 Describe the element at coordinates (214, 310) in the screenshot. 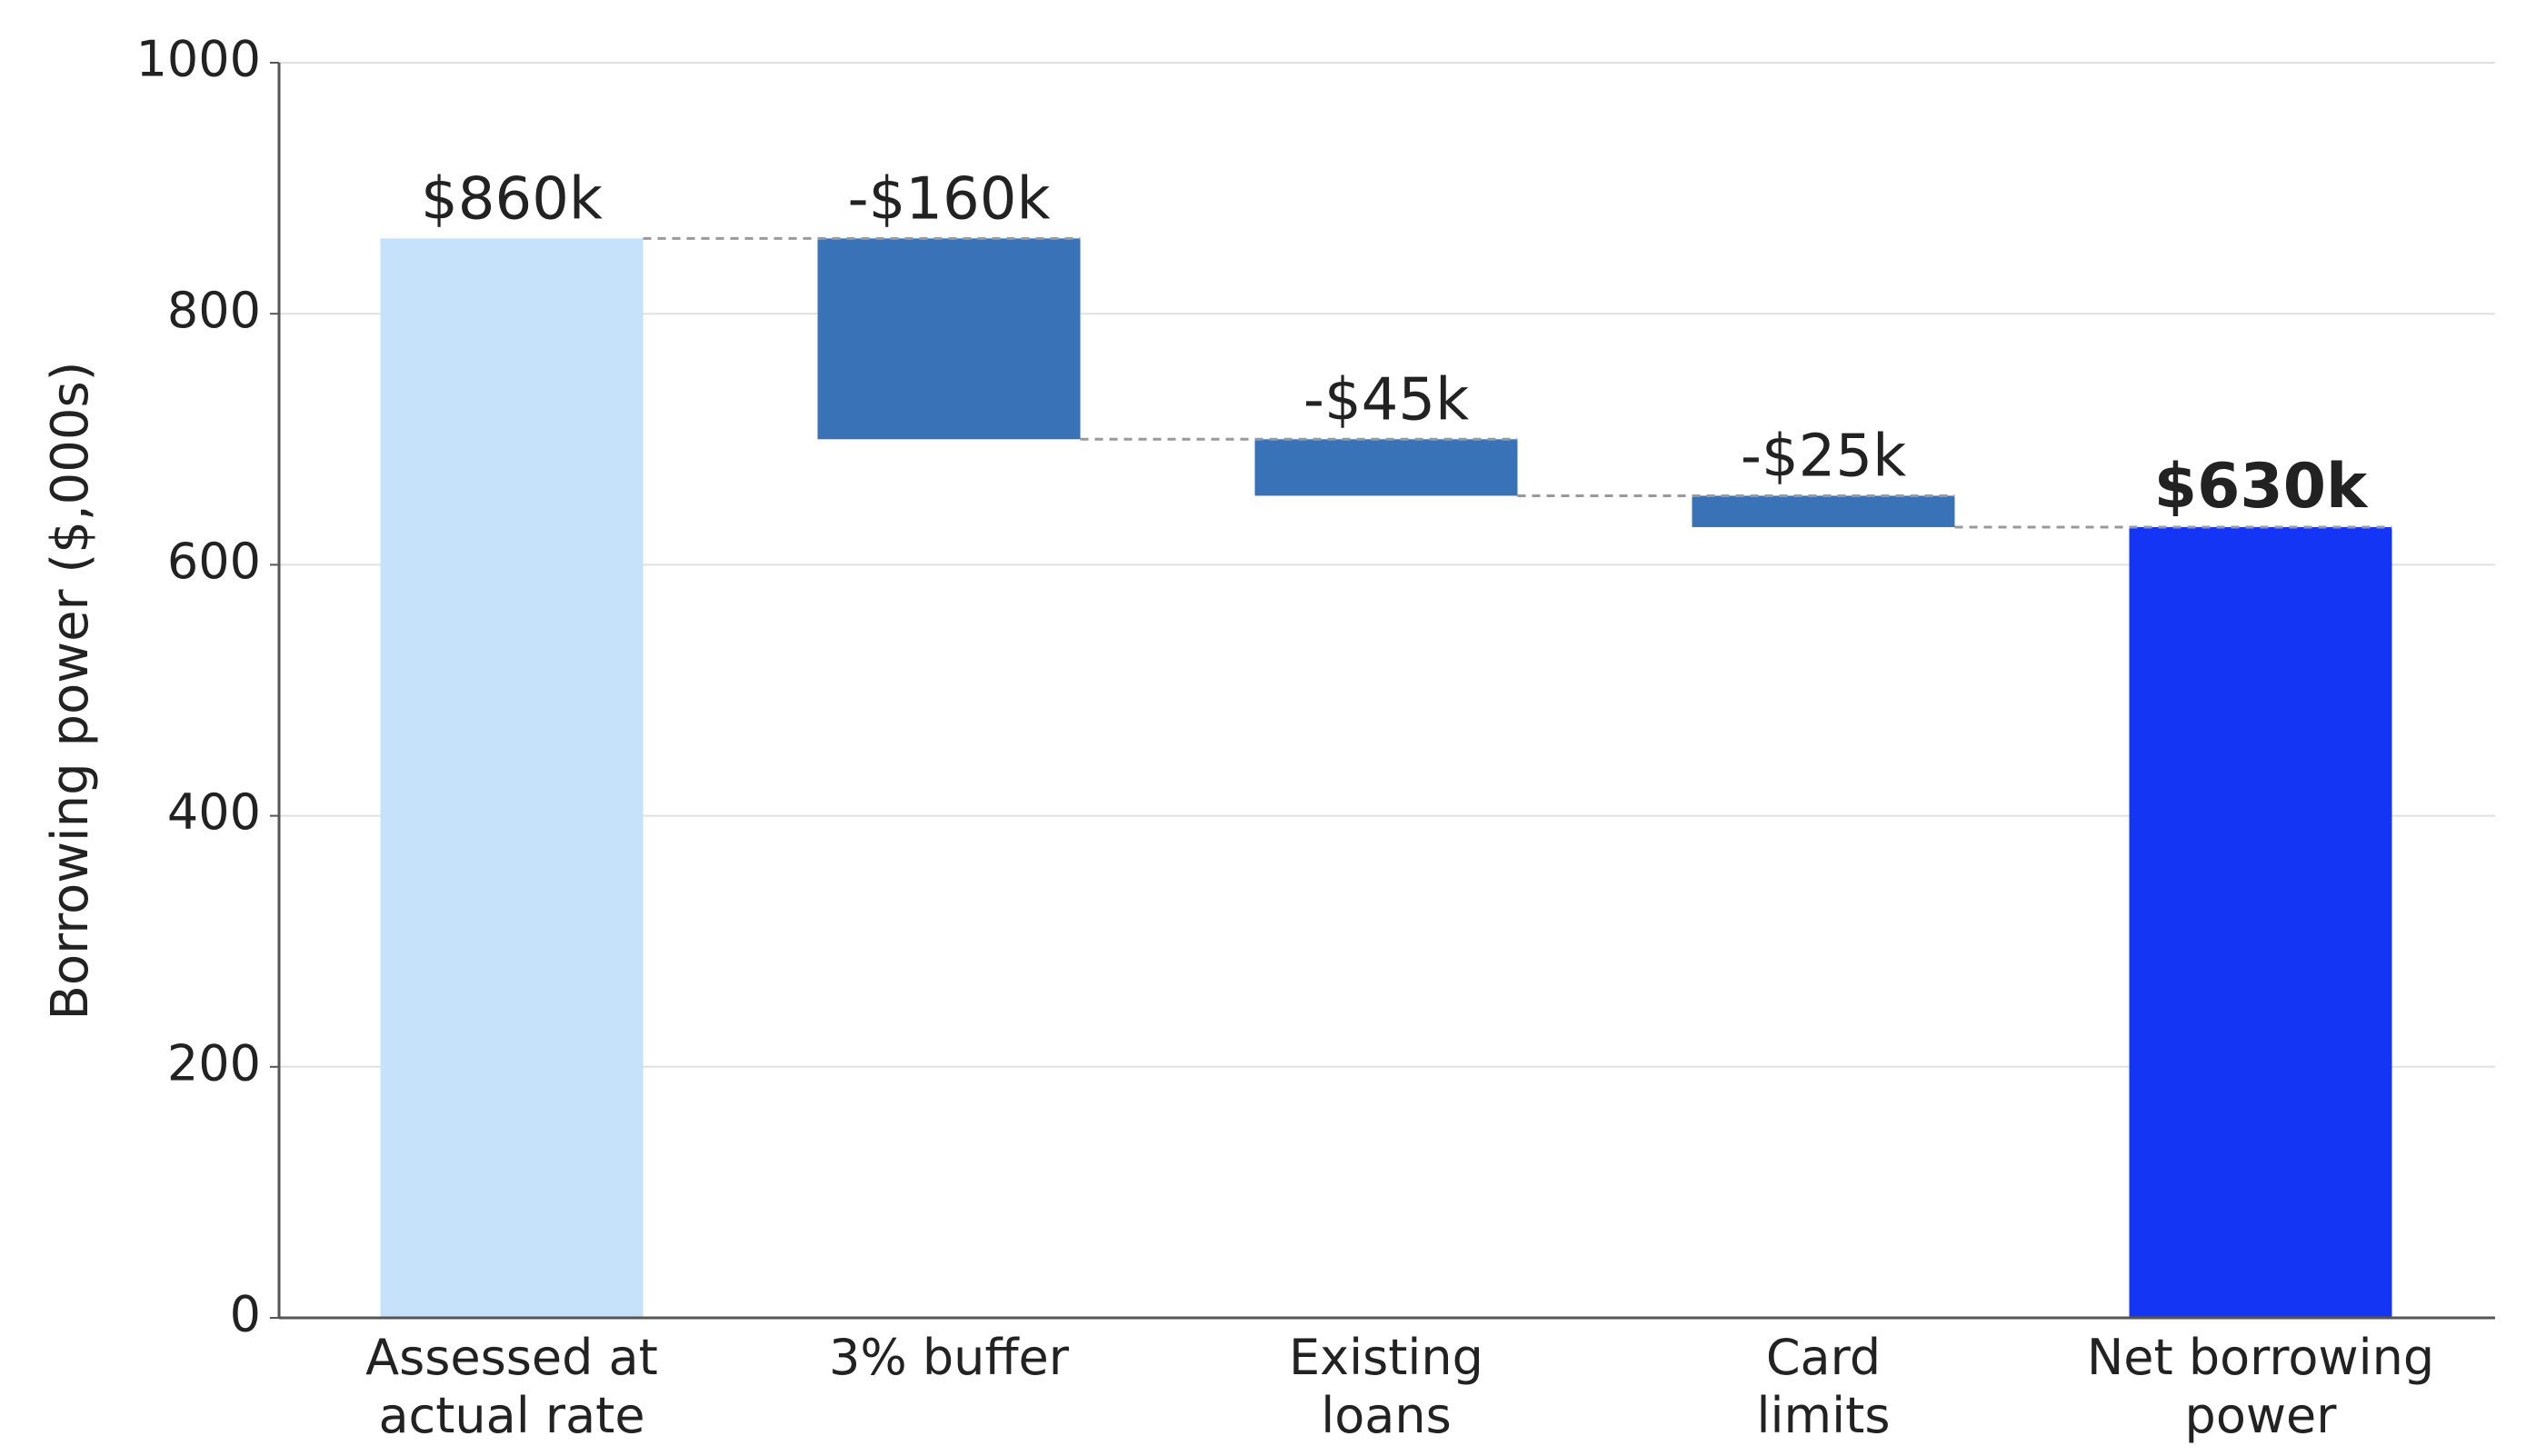

I see `y-tick-label: 800` at that location.